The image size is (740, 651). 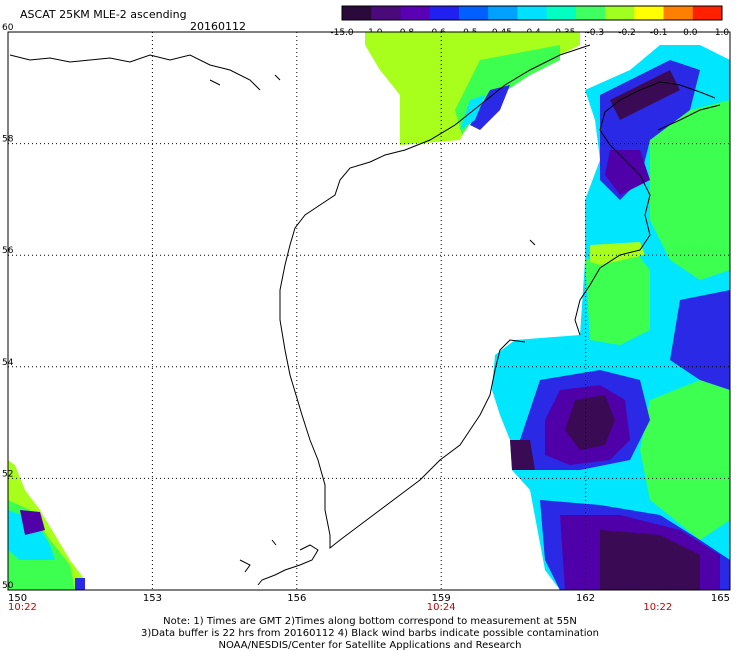 I want to click on latitude-labels: 60 58 56 54 52 50, so click(x=8, y=307).